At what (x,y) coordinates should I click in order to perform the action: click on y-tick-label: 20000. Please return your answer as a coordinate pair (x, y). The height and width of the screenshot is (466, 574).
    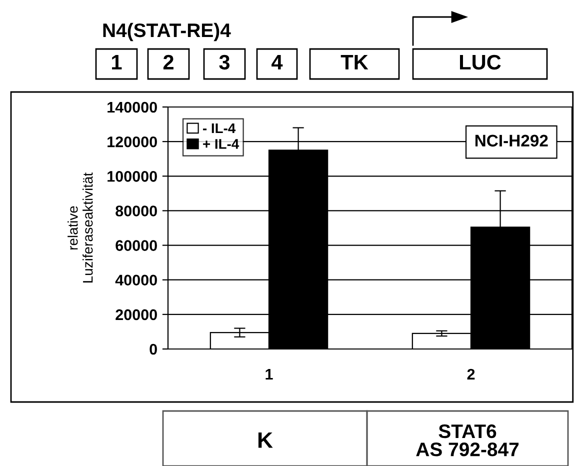
    Looking at the image, I should click on (136, 314).